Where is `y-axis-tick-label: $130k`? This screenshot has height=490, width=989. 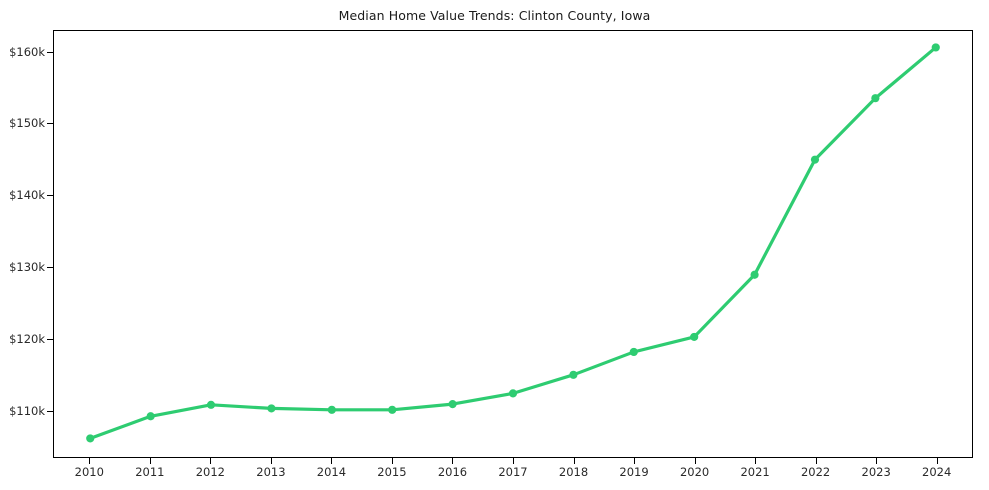 y-axis-tick-label: $130k is located at coordinates (27, 266).